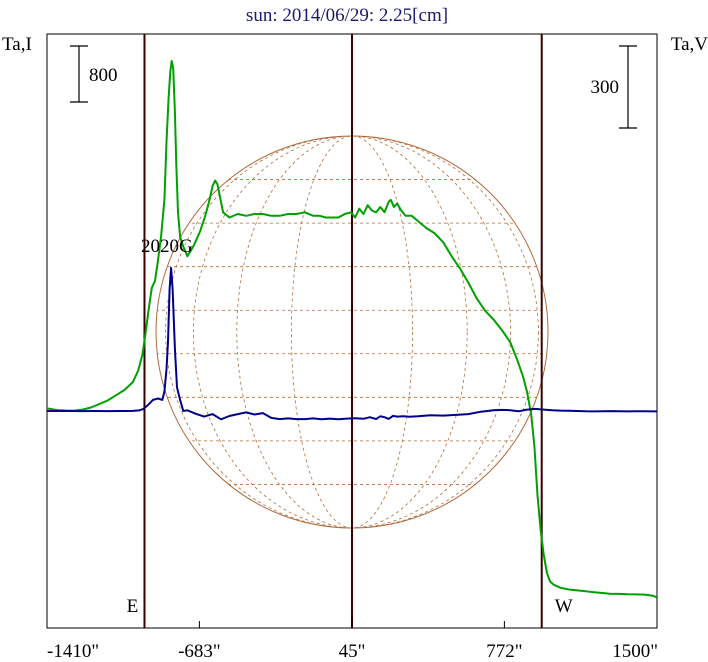 The height and width of the screenshot is (662, 708). Describe the element at coordinates (79, 74) in the screenshot. I see `left-scale-bar` at that location.